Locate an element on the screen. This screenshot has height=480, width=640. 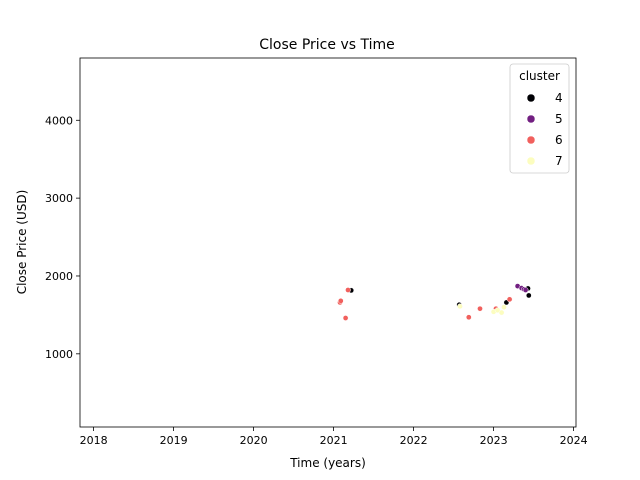
legend: cluster 4 5 6 7 is located at coordinates (539, 118).